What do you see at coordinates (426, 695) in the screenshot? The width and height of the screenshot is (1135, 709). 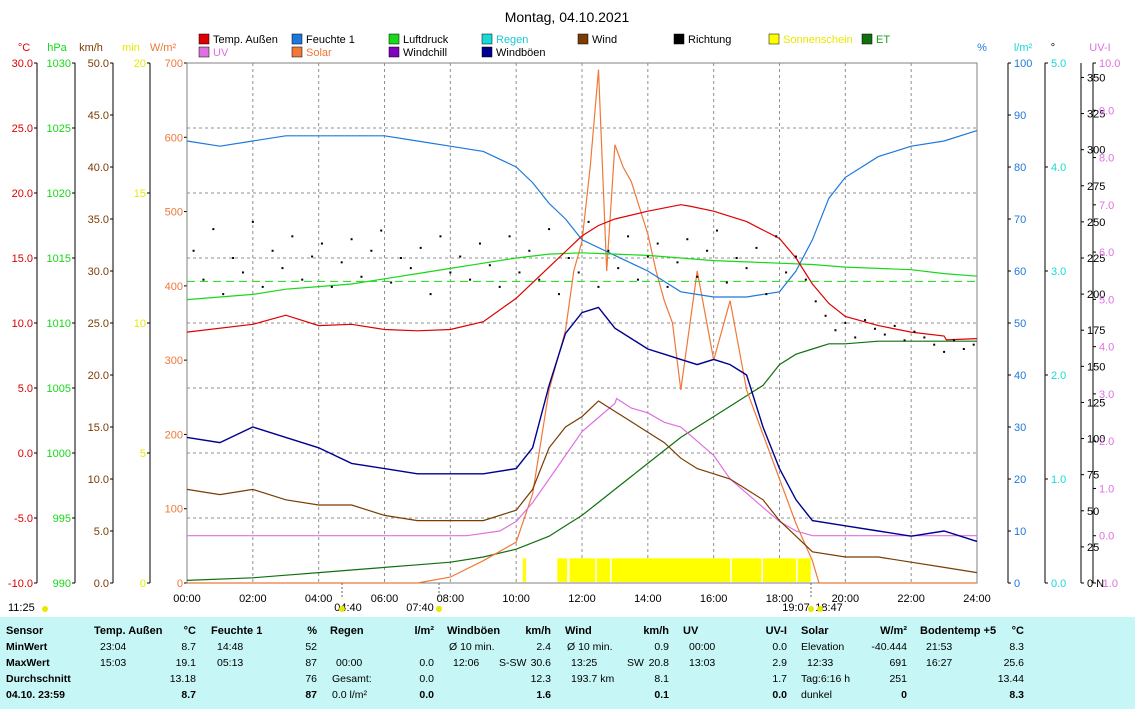 I see `stats-regen-current: 0.0` at bounding box center [426, 695].